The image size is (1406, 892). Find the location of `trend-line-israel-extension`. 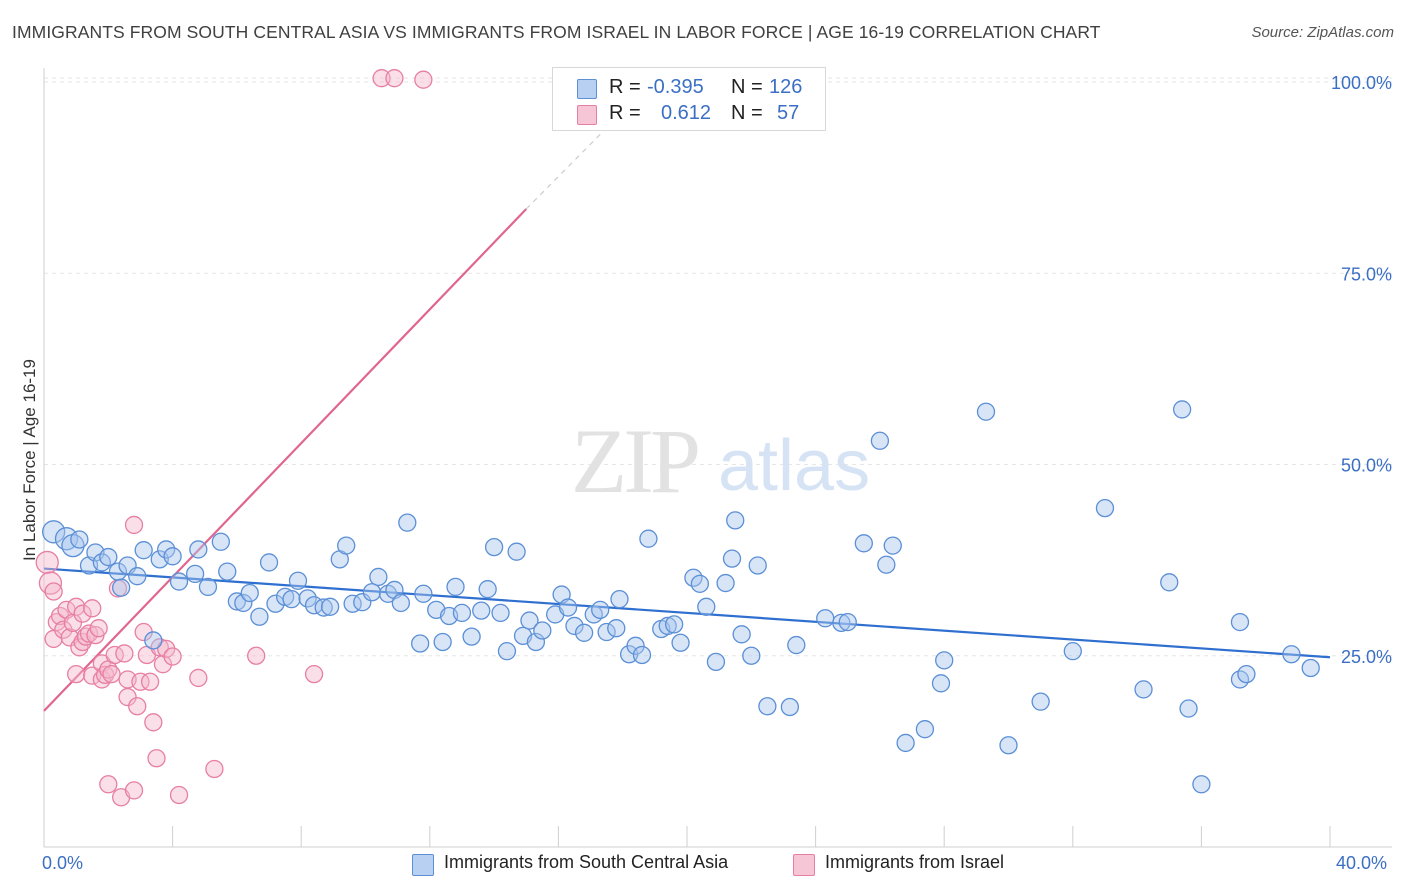

trend-line-israel-extension is located at coordinates (566, 168).